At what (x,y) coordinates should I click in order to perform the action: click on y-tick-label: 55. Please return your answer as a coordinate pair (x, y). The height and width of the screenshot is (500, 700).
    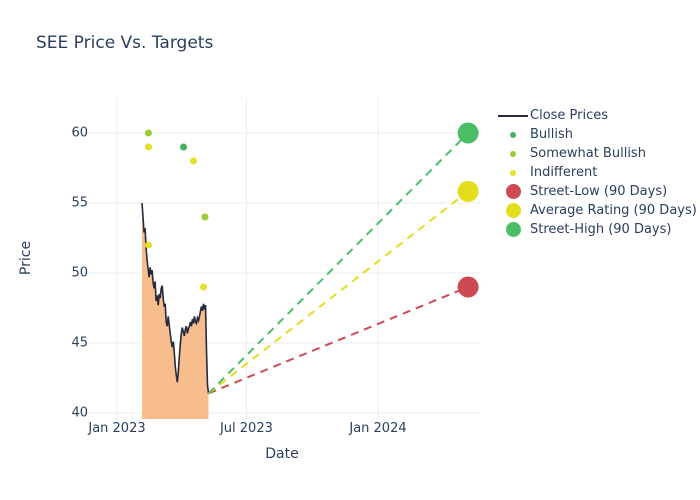
    Looking at the image, I should click on (79, 203).